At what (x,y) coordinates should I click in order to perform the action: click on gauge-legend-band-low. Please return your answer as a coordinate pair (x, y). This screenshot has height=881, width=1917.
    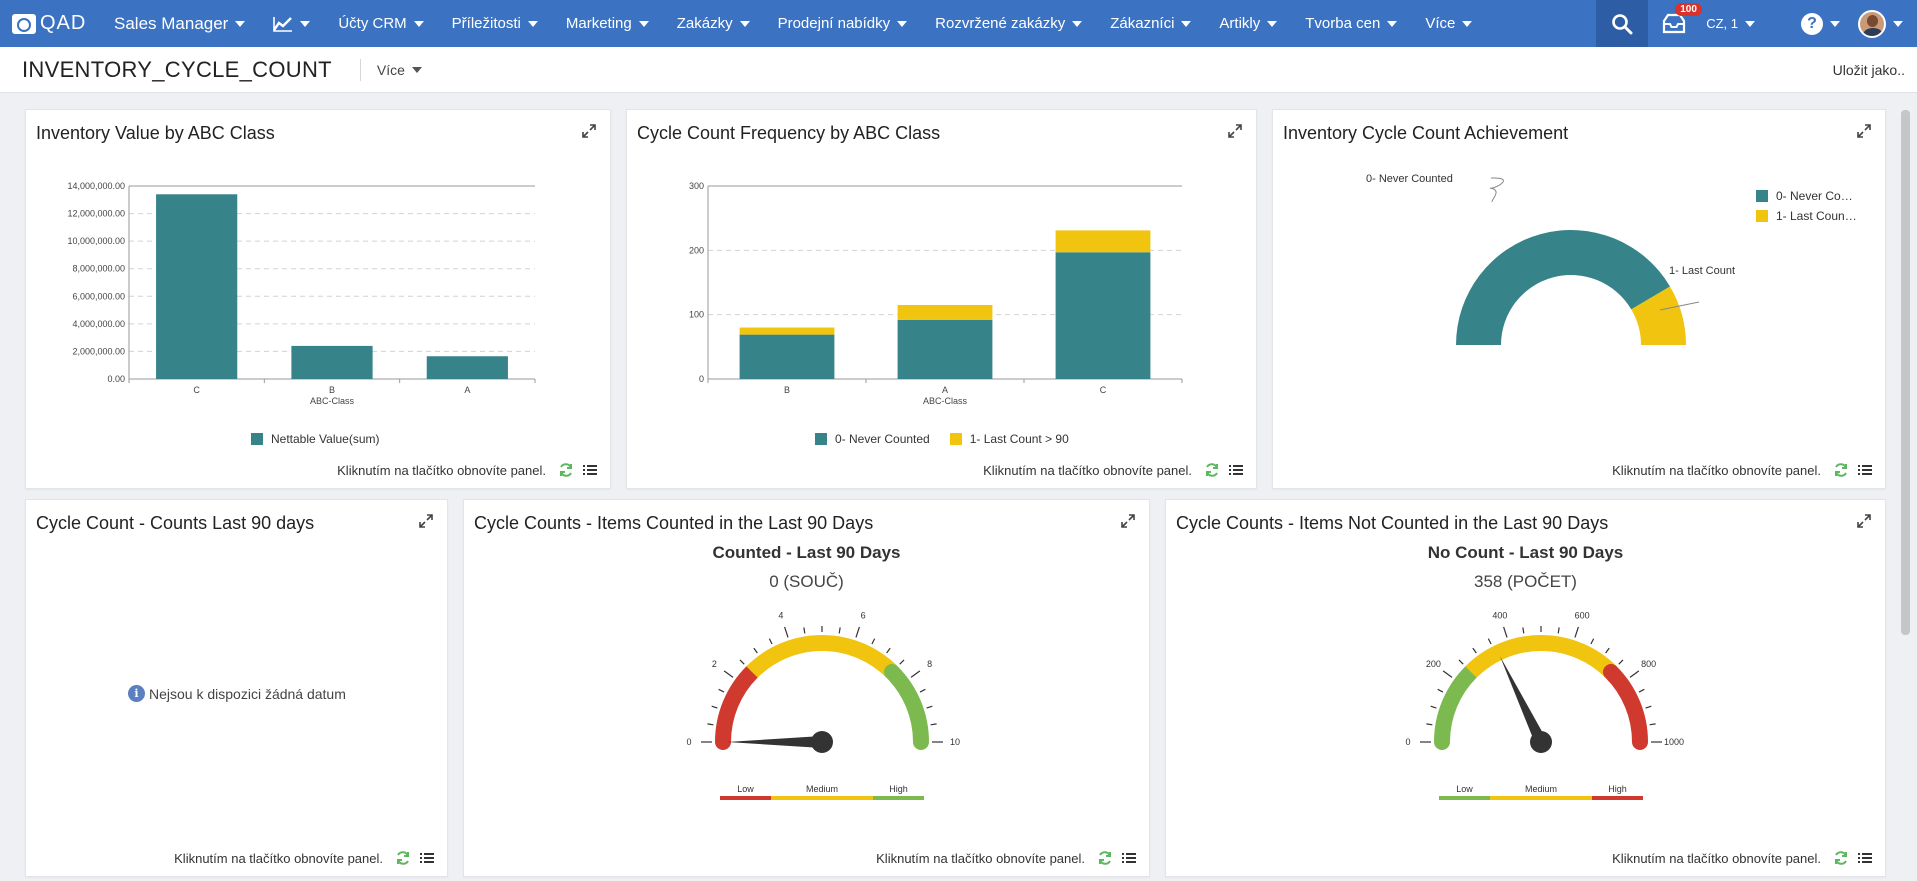
    Looking at the image, I should click on (1464, 798).